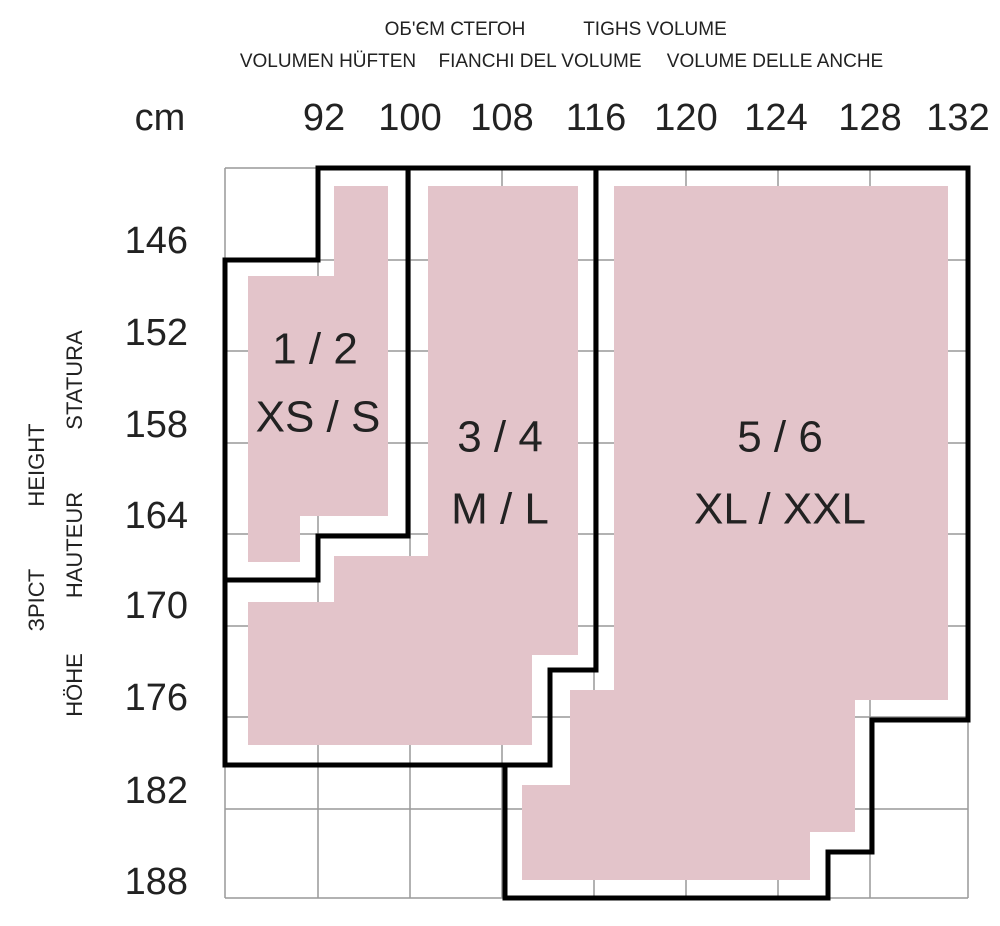 The image size is (1000, 926). I want to click on column-label: 116, so click(596, 118).